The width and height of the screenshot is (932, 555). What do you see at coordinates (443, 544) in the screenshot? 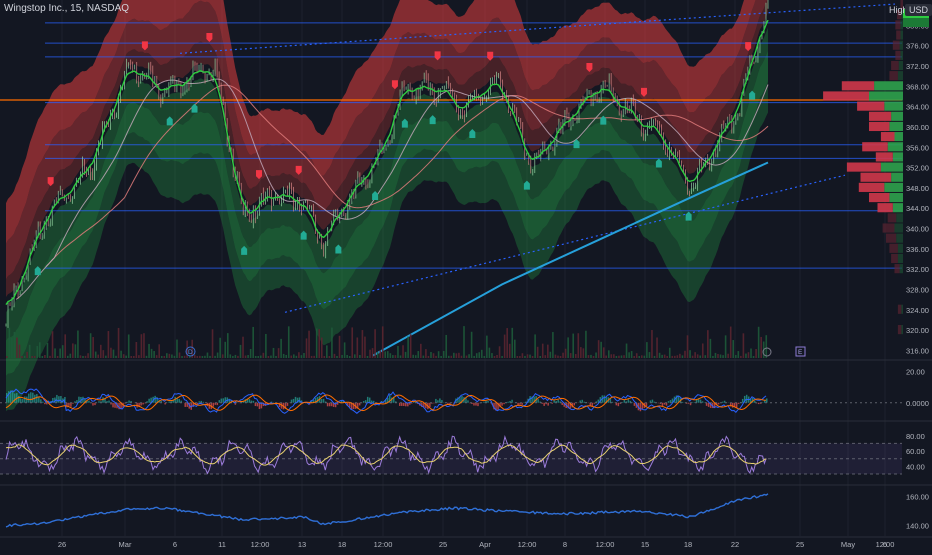
I see `time-axis-label: 25` at bounding box center [443, 544].